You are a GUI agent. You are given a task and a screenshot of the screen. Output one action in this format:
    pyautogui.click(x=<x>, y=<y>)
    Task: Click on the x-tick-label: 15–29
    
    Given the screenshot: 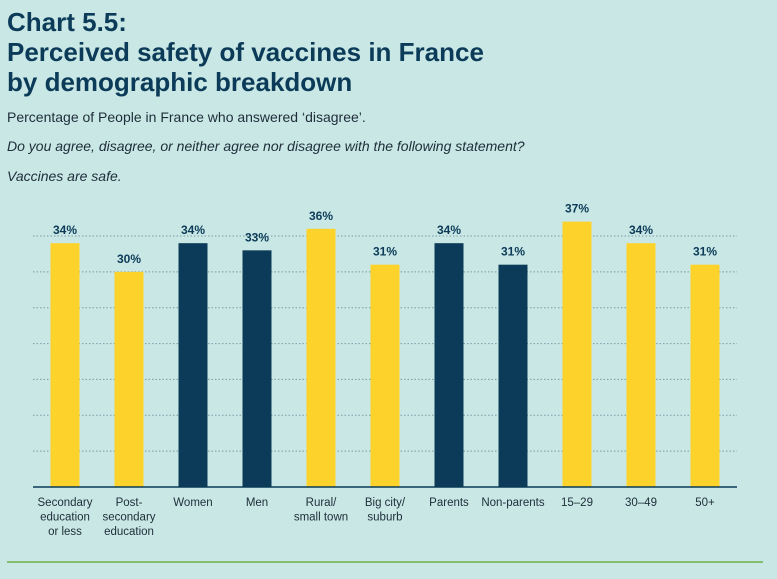 What is the action you would take?
    pyautogui.click(x=577, y=503)
    